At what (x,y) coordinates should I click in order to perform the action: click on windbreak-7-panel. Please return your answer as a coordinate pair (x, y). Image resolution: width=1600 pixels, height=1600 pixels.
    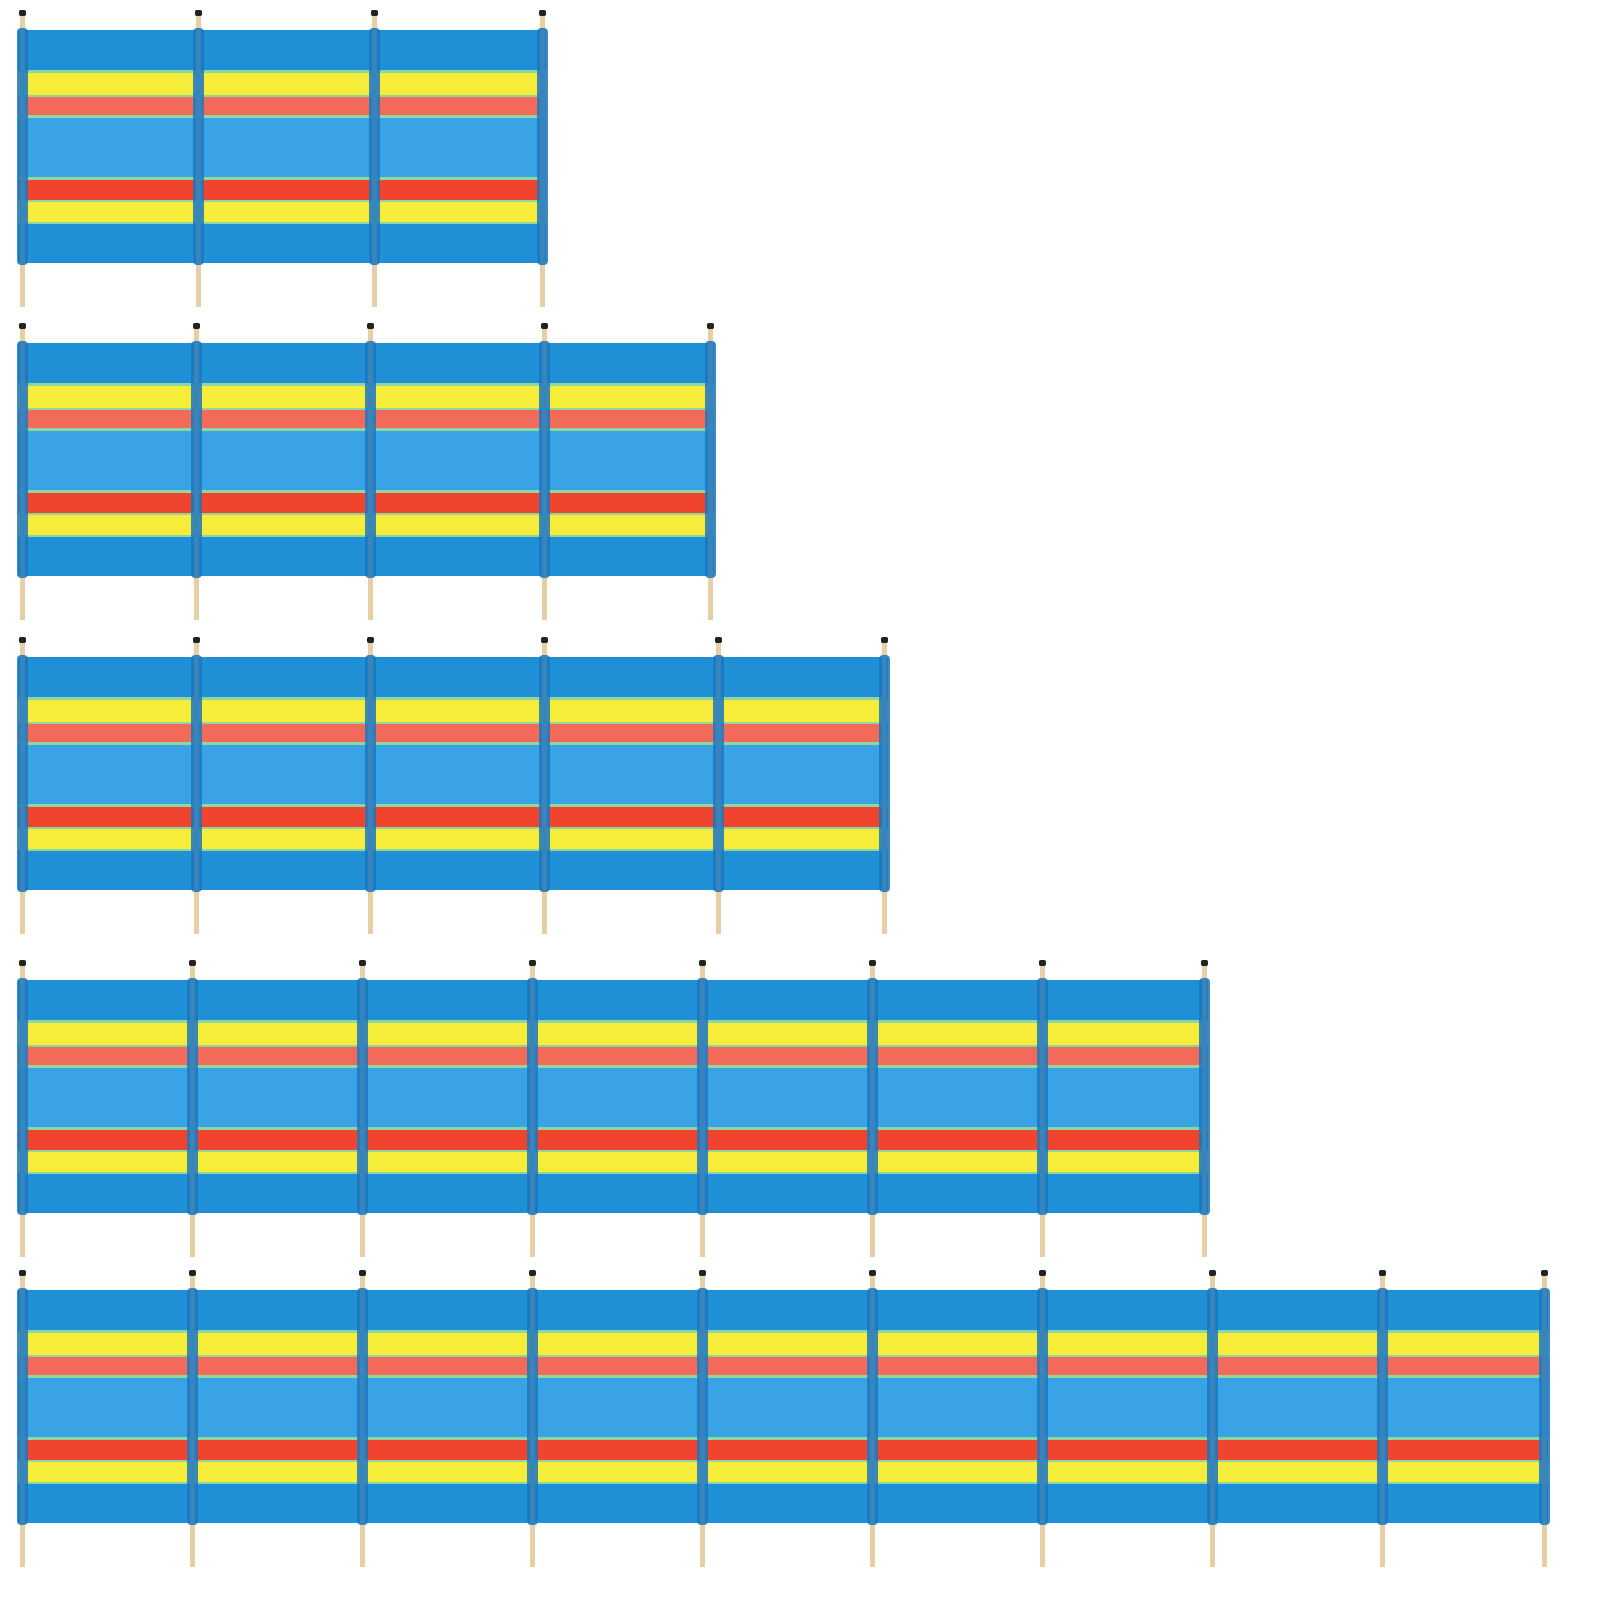
    Looking at the image, I should click on (613, 1108).